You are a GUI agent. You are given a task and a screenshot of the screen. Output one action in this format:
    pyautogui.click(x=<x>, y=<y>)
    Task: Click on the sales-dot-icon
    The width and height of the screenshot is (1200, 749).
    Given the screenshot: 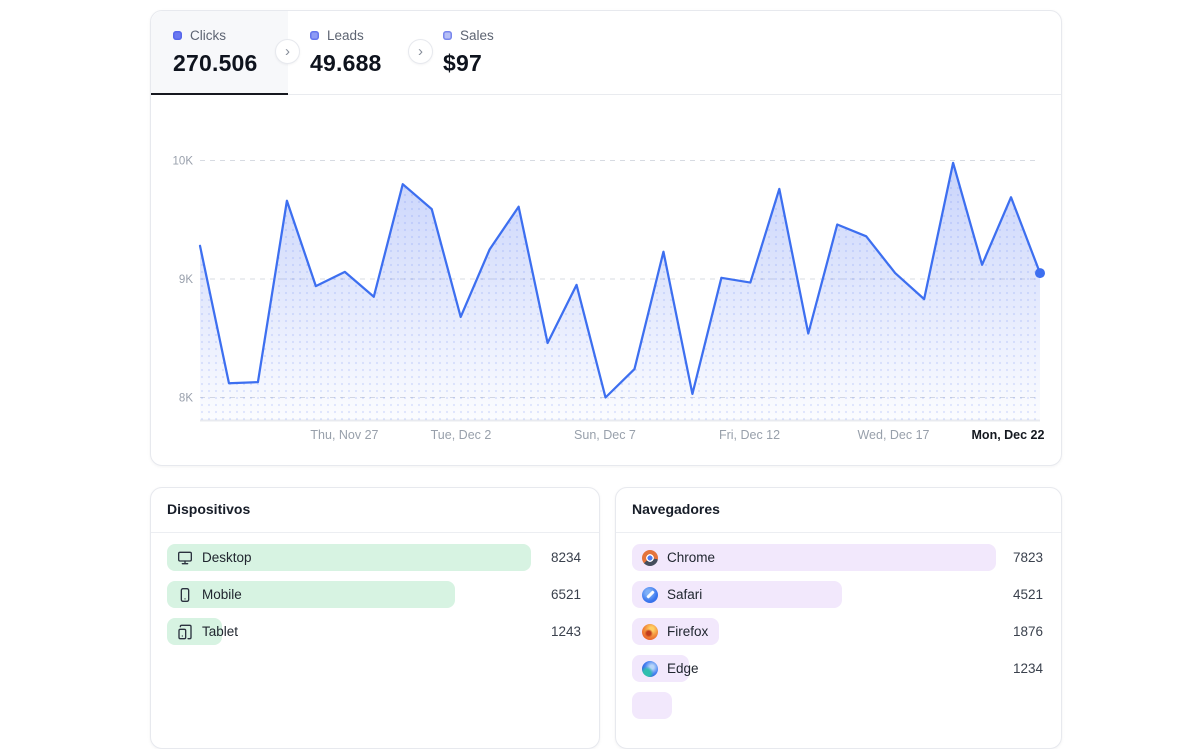 What is the action you would take?
    pyautogui.click(x=447, y=35)
    